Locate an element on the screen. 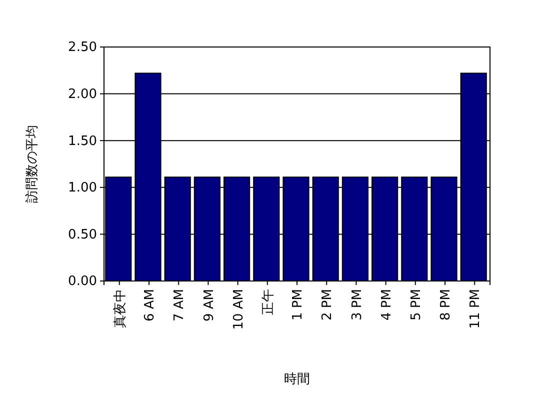  x-tick-label: 9 AM is located at coordinates (209, 305).